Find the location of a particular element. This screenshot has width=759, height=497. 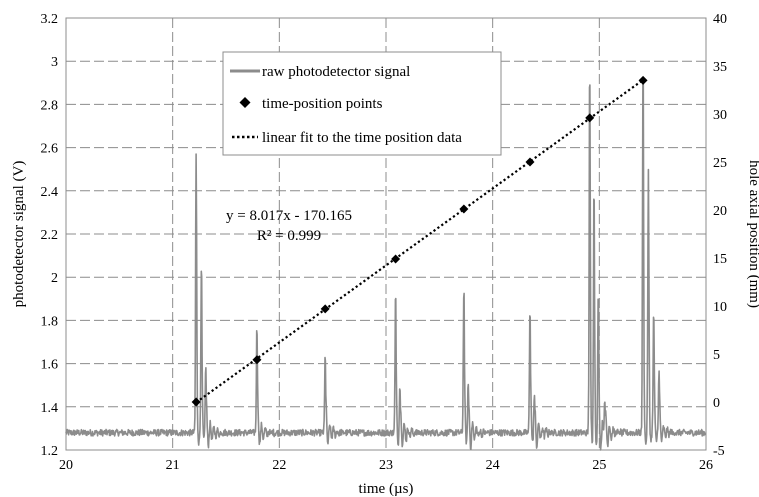

fit-equation-label: y = 8.017x - 170.165 is located at coordinates (289, 216).